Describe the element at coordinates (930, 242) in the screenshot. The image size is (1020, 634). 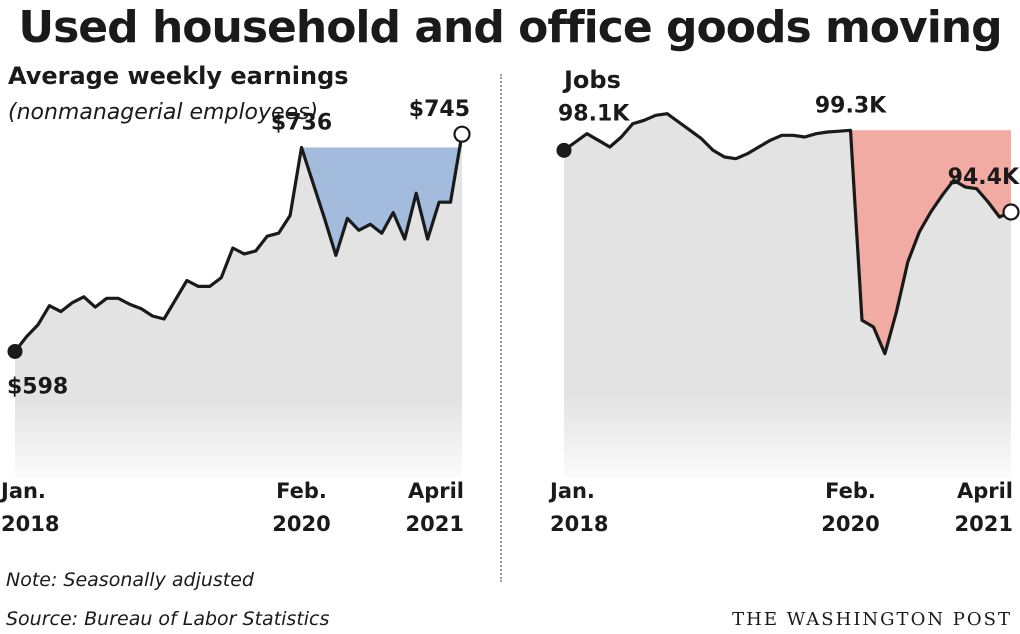
I see `jobs-gap-area` at that location.